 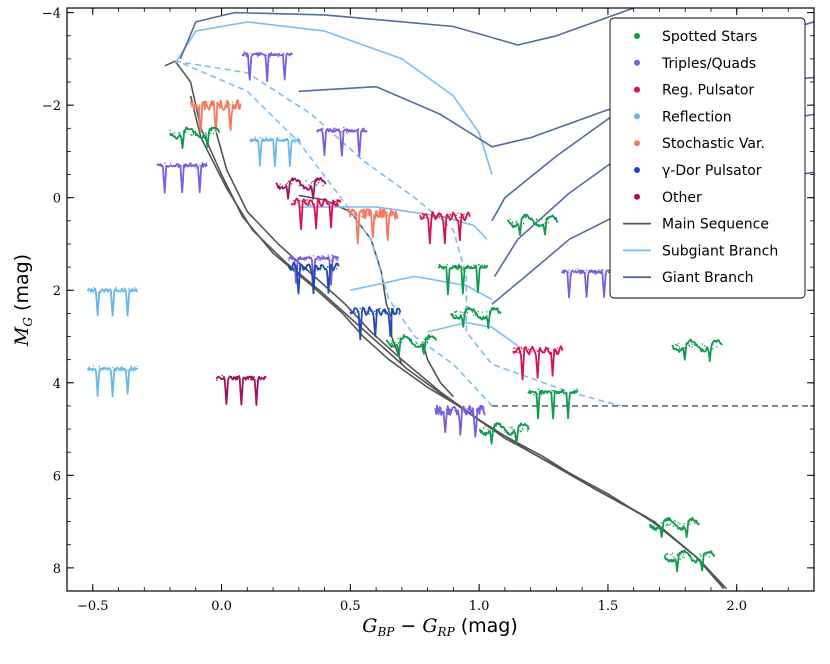 What do you see at coordinates (708, 64) in the screenshot?
I see `legend-label: Triples/Quads` at bounding box center [708, 64].